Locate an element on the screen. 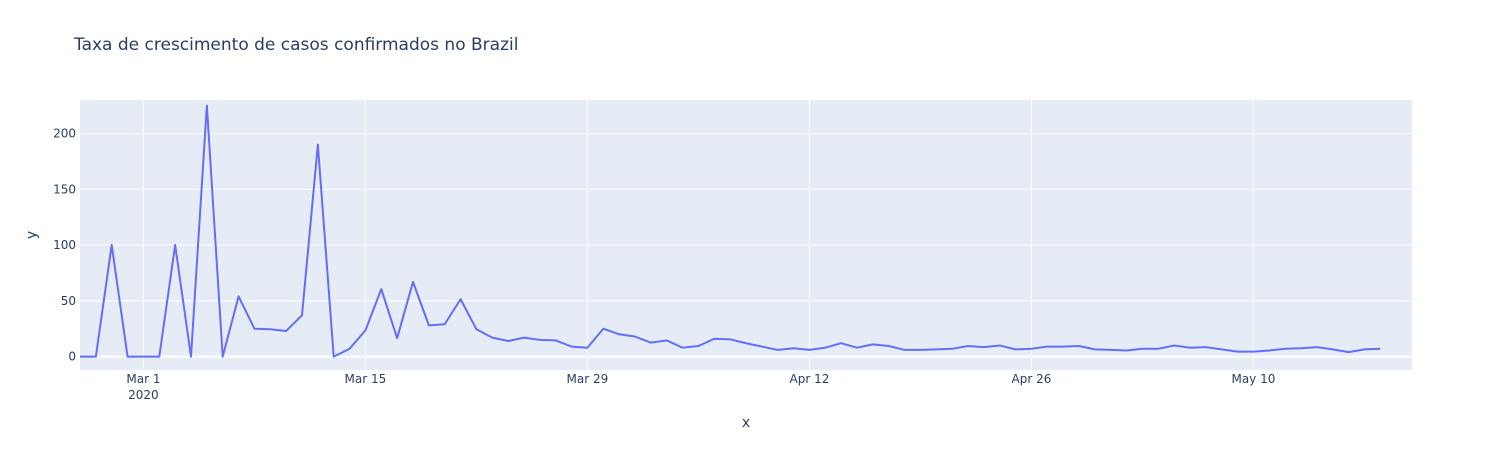 The image size is (1492, 454). x-axis-label: x is located at coordinates (746, 423).